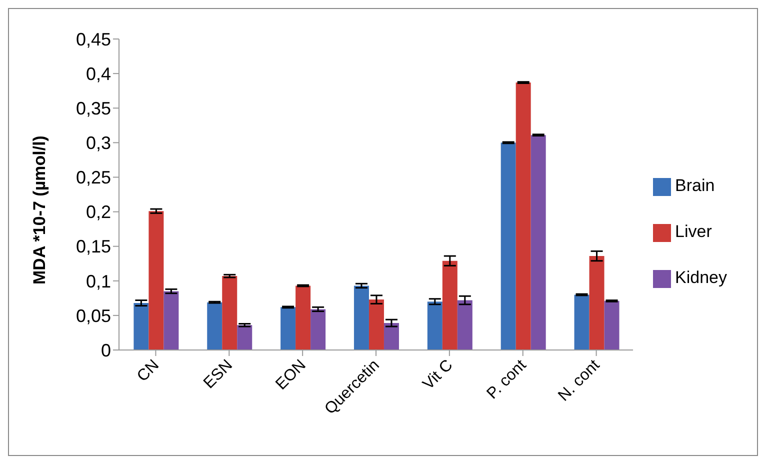 Image resolution: width=767 pixels, height=465 pixels. What do you see at coordinates (93, 39) in the screenshot?
I see `y-tick-label: 0,45` at bounding box center [93, 39].